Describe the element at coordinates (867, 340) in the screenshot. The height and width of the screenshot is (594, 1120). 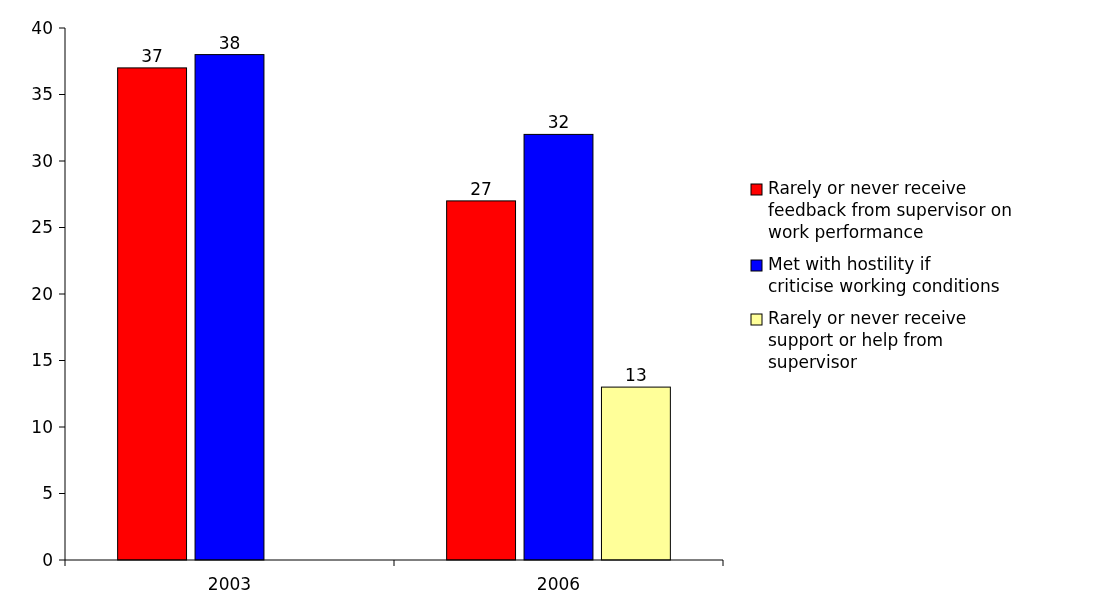
I see `legend-label: Rarely or never receive support or help from supervisor` at that location.